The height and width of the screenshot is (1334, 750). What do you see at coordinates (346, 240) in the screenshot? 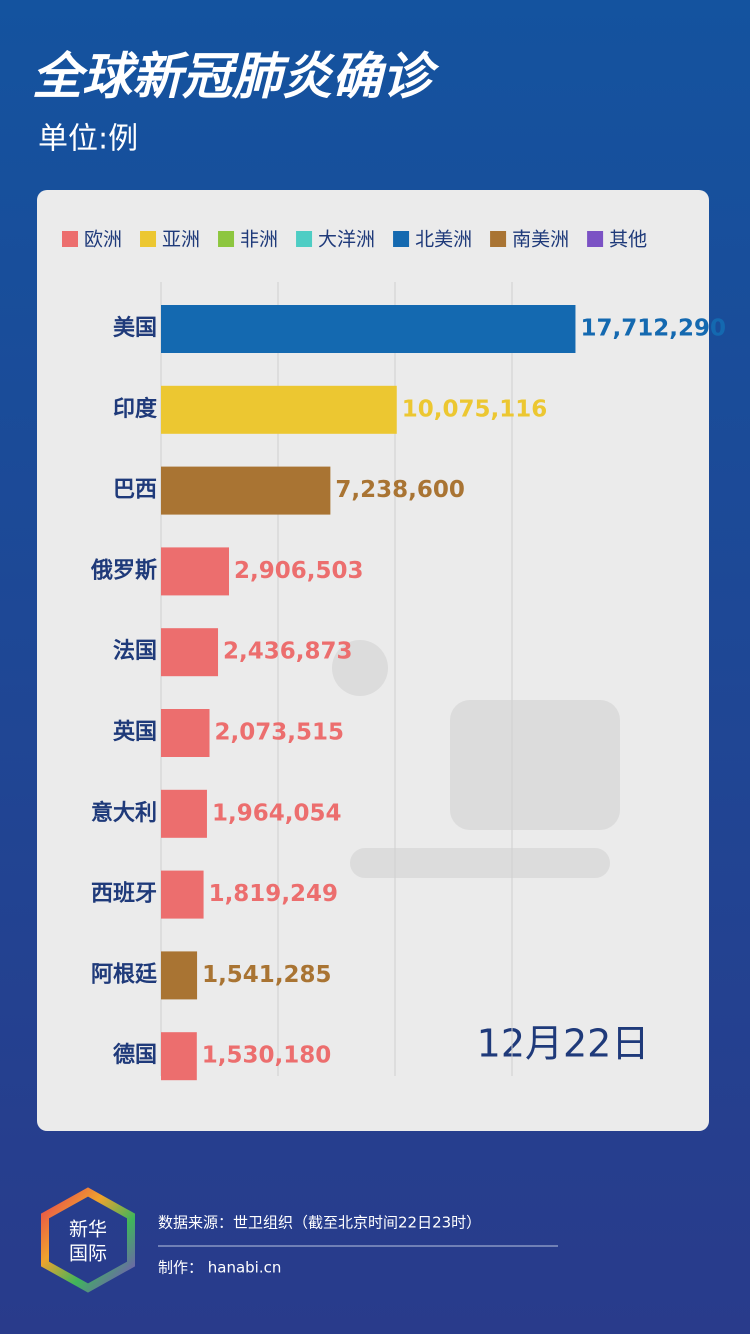
I see `legend-label: 大洋洲` at bounding box center [346, 240].